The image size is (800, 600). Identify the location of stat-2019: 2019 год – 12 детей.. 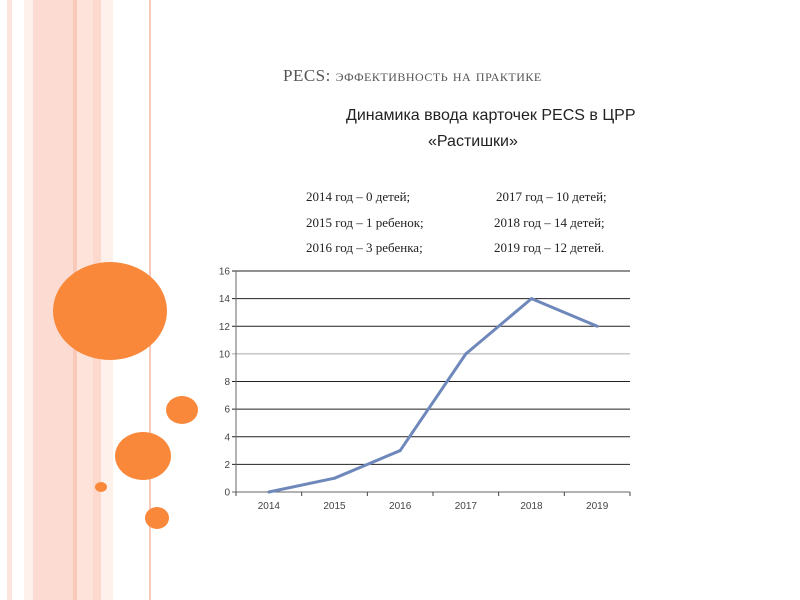
(549, 247).